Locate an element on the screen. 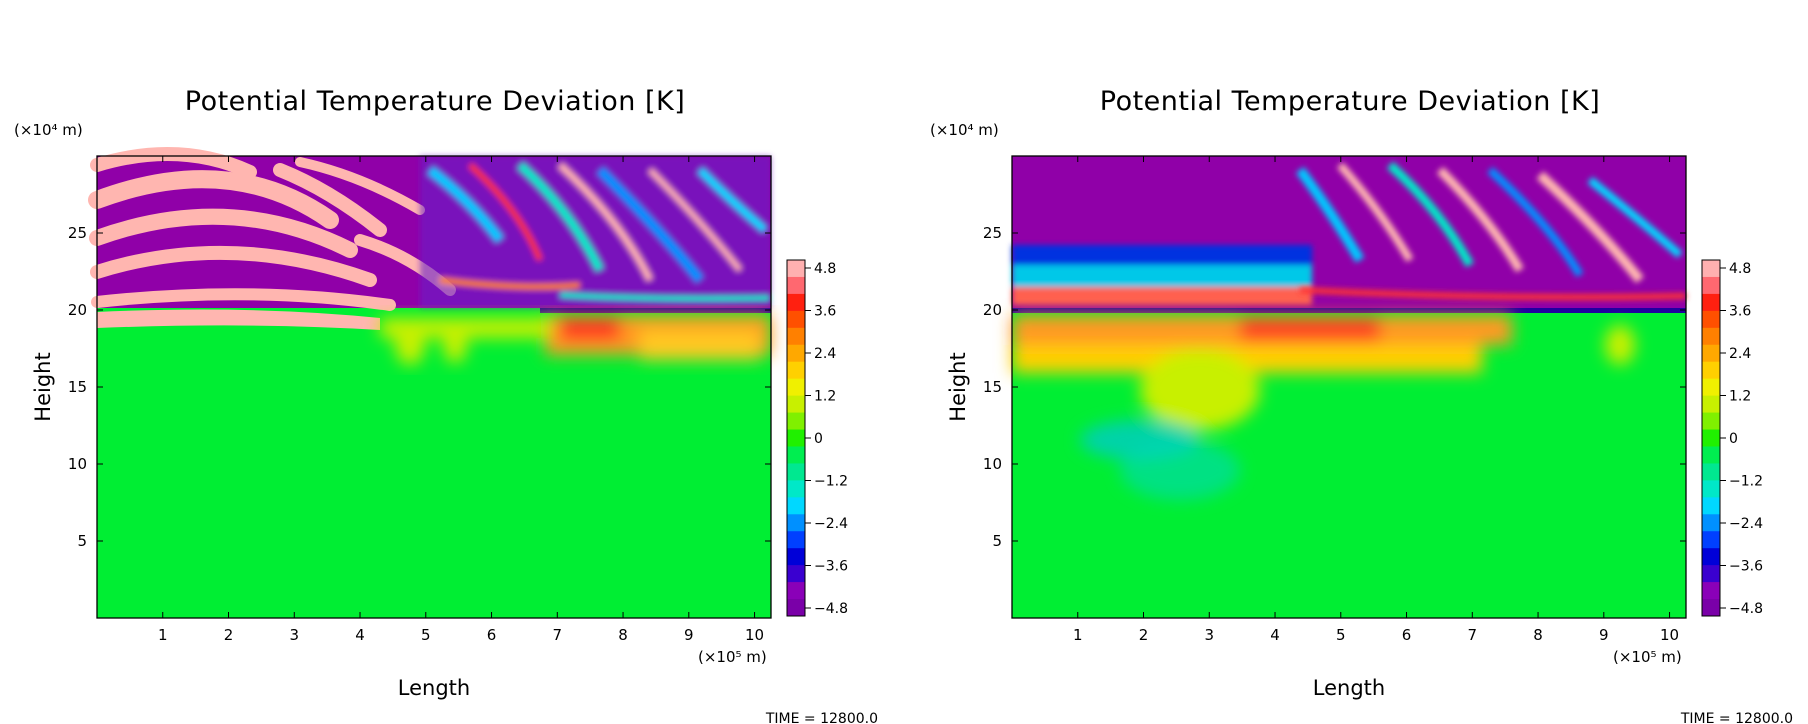 The width and height of the screenshot is (1808, 724). tropopause-band is located at coordinates (238, 319).